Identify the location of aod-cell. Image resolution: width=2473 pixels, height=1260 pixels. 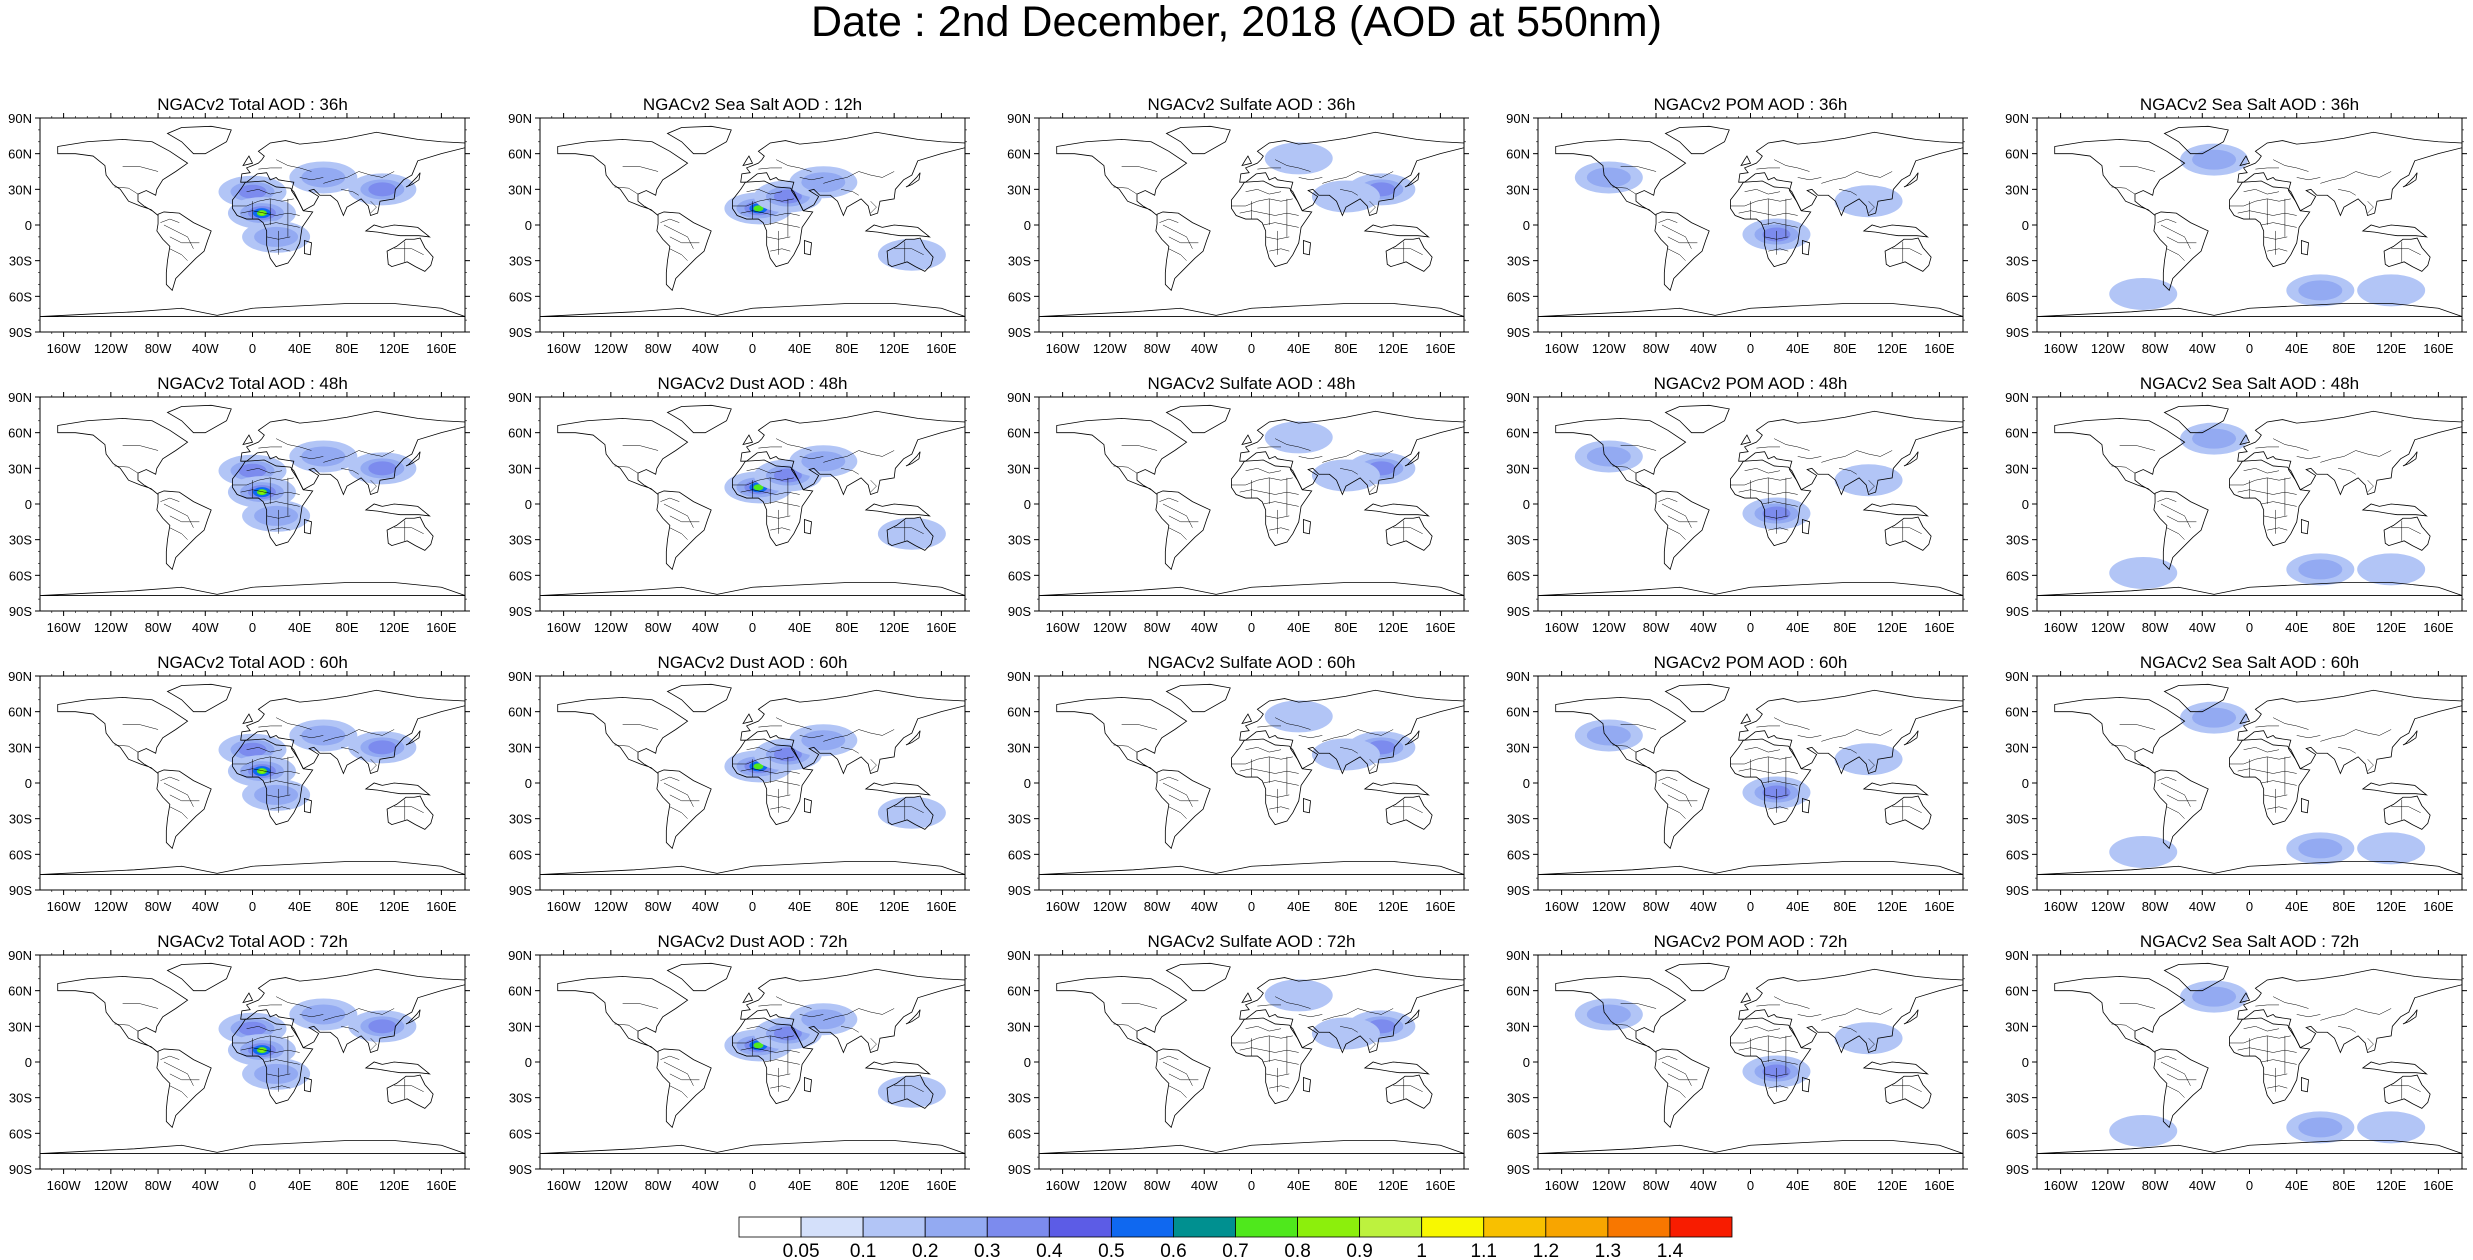
(382, 468).